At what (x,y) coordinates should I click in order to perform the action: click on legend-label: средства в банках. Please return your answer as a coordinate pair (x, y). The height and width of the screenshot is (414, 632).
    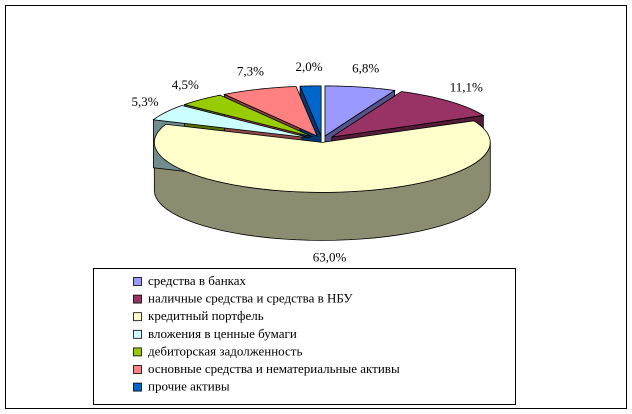
    Looking at the image, I should click on (197, 280).